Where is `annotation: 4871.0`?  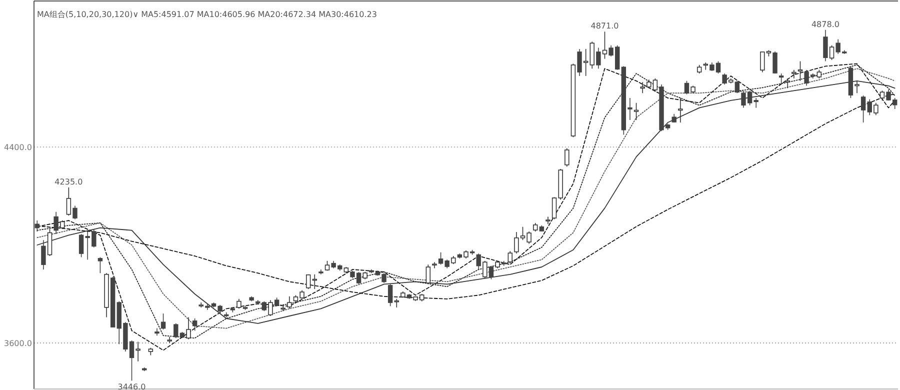
annotation: 4871.0 is located at coordinates (604, 26).